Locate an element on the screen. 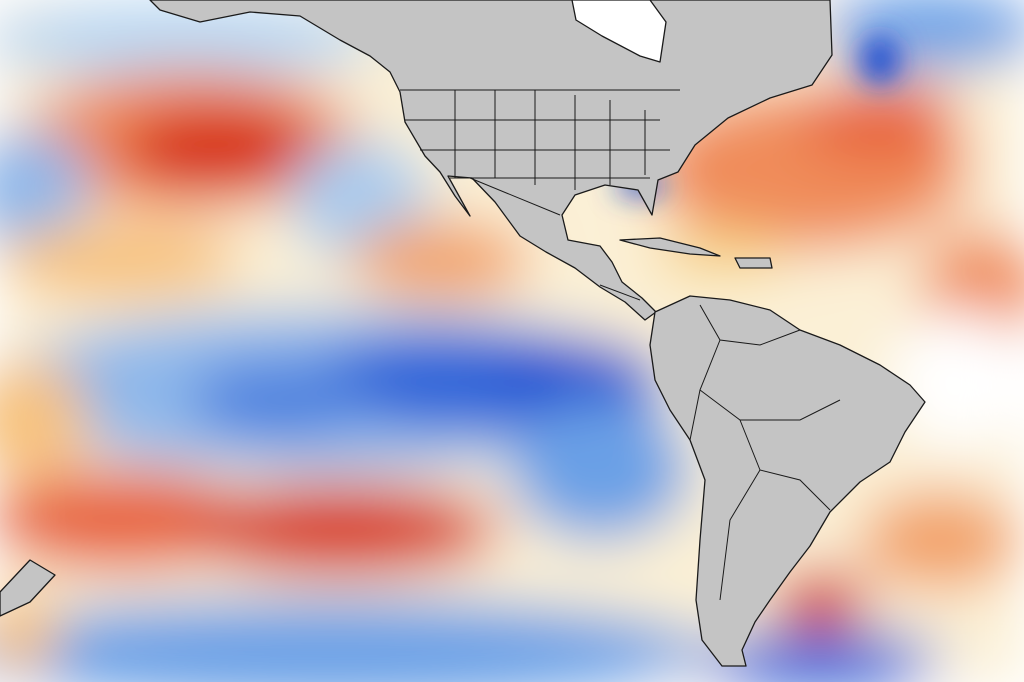  greenland is located at coordinates (619, 31).